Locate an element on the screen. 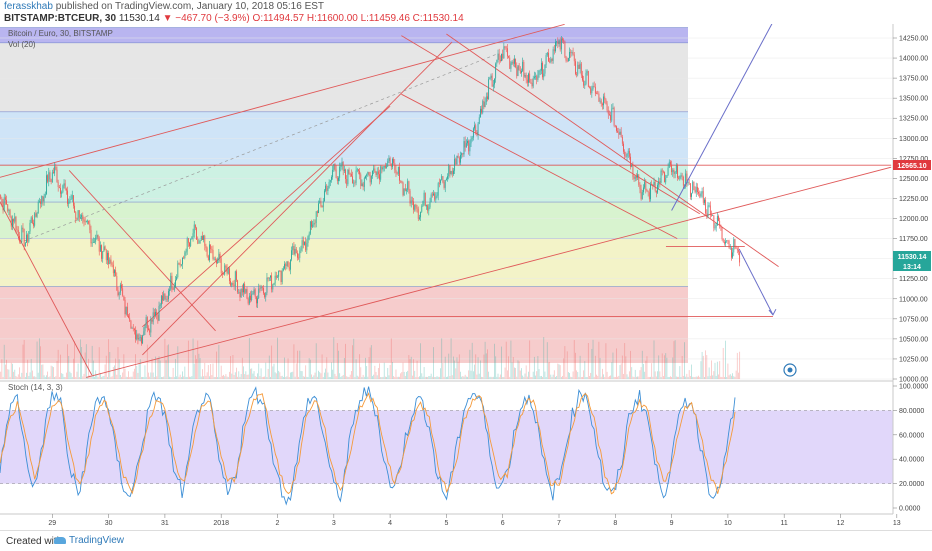 This screenshot has height=551, width=932. arrow-head-icon is located at coordinates (772, 312).